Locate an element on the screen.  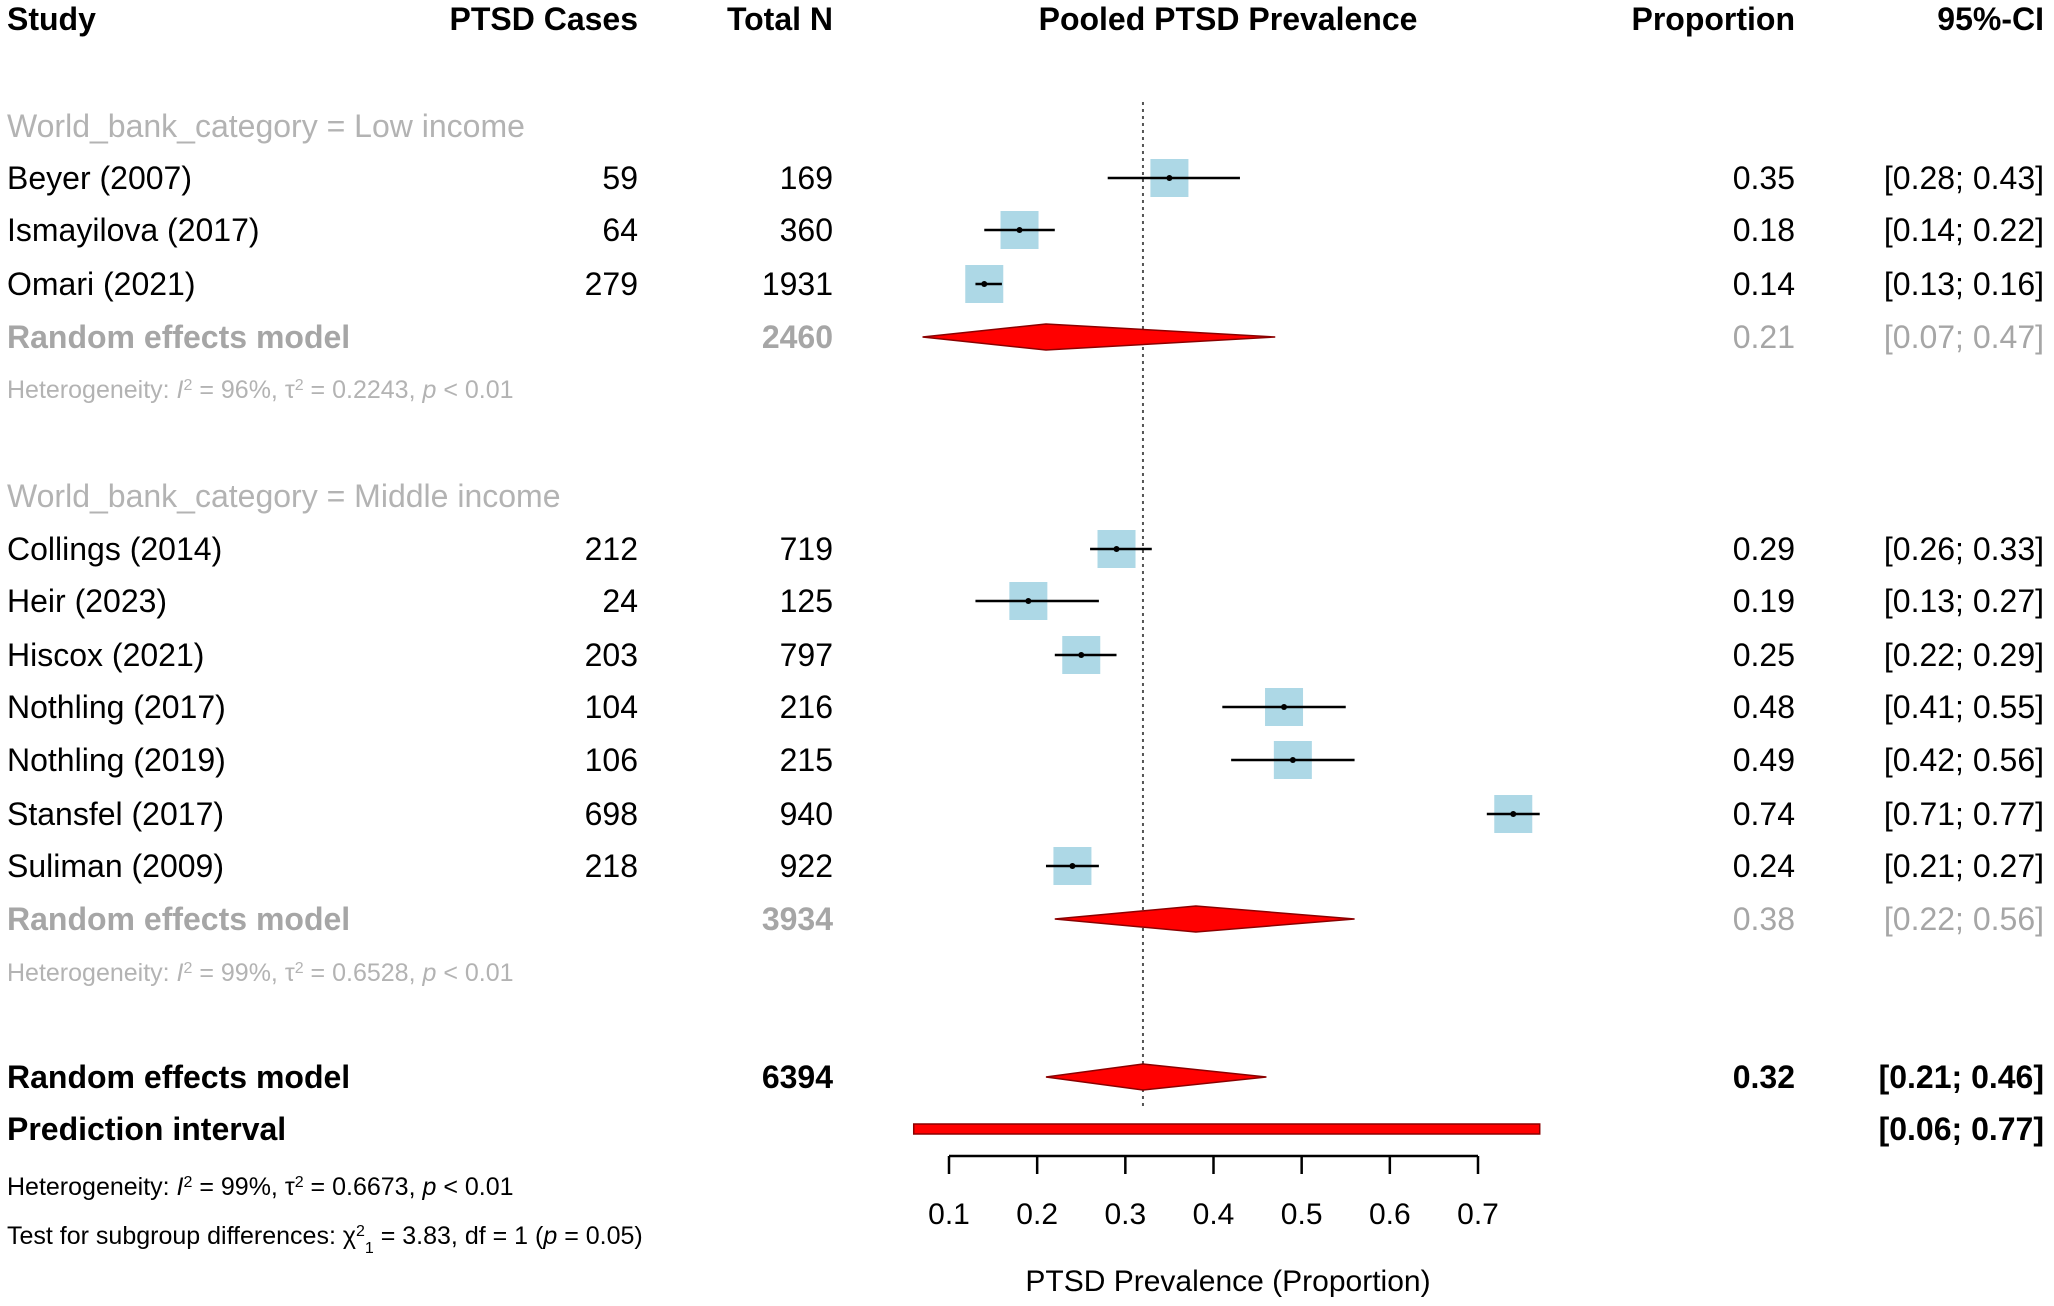
header-total-n: Total N is located at coordinates (780, 19).